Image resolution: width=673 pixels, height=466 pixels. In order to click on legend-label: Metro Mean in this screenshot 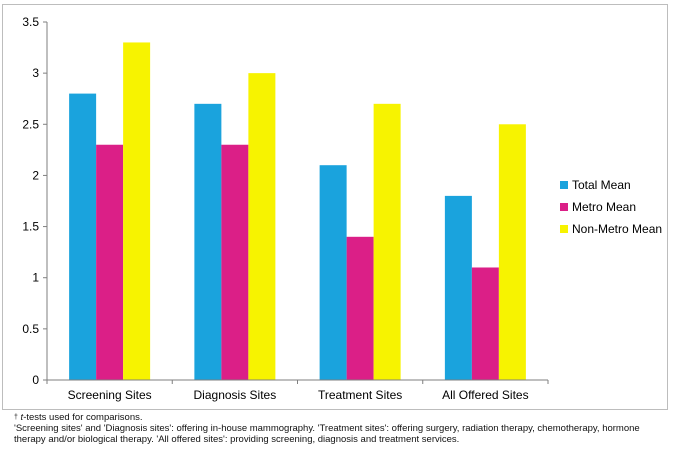, I will do `click(604, 207)`.